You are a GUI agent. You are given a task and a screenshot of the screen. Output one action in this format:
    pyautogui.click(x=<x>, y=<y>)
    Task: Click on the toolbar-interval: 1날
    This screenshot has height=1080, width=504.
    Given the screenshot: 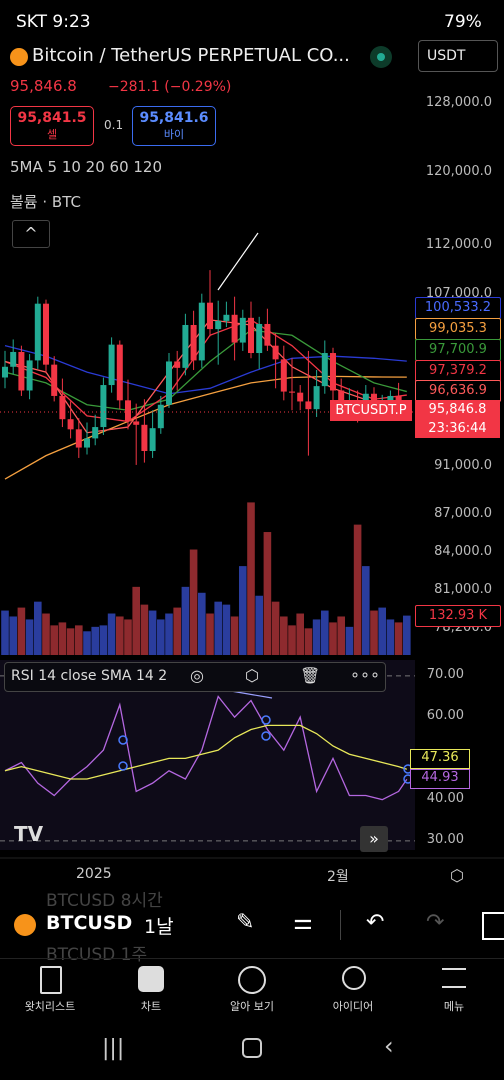 What is the action you would take?
    pyautogui.click(x=159, y=927)
    